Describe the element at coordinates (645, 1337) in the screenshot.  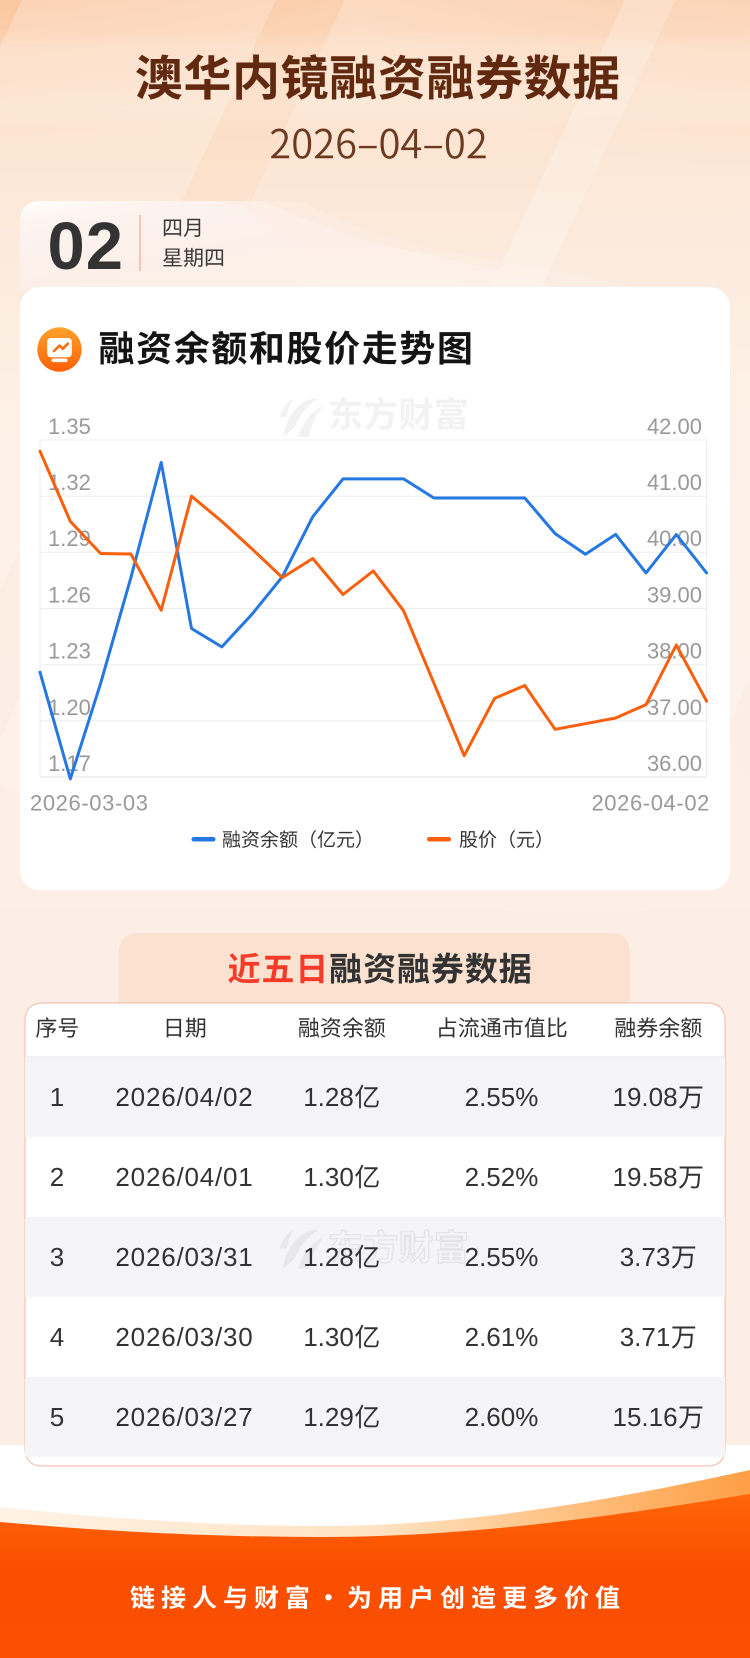
I see `svg-text: 3.71` at that location.